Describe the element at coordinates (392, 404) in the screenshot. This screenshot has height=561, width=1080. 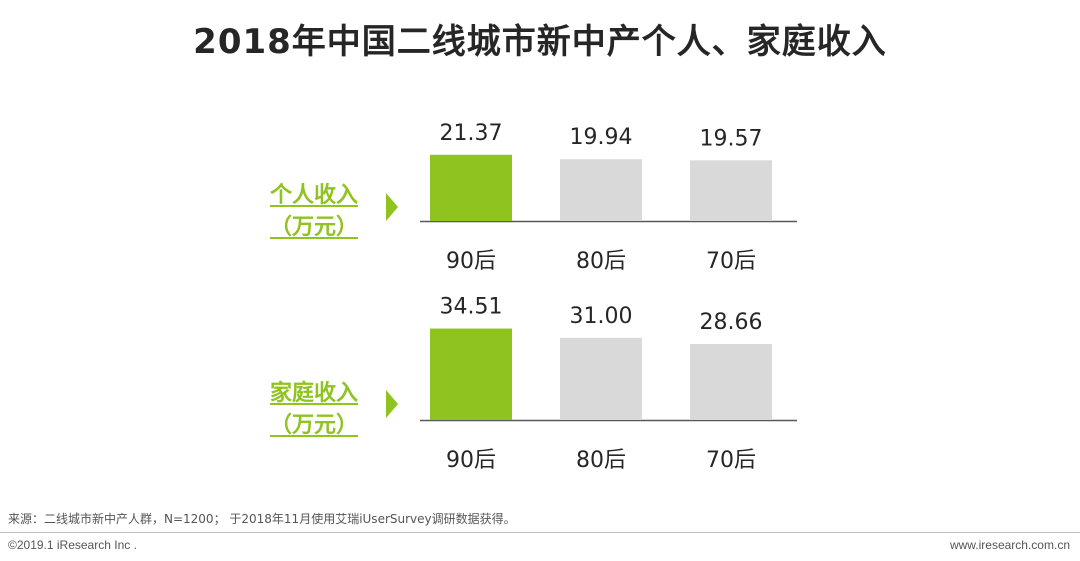
I see `series-arrow-household-icon` at that location.